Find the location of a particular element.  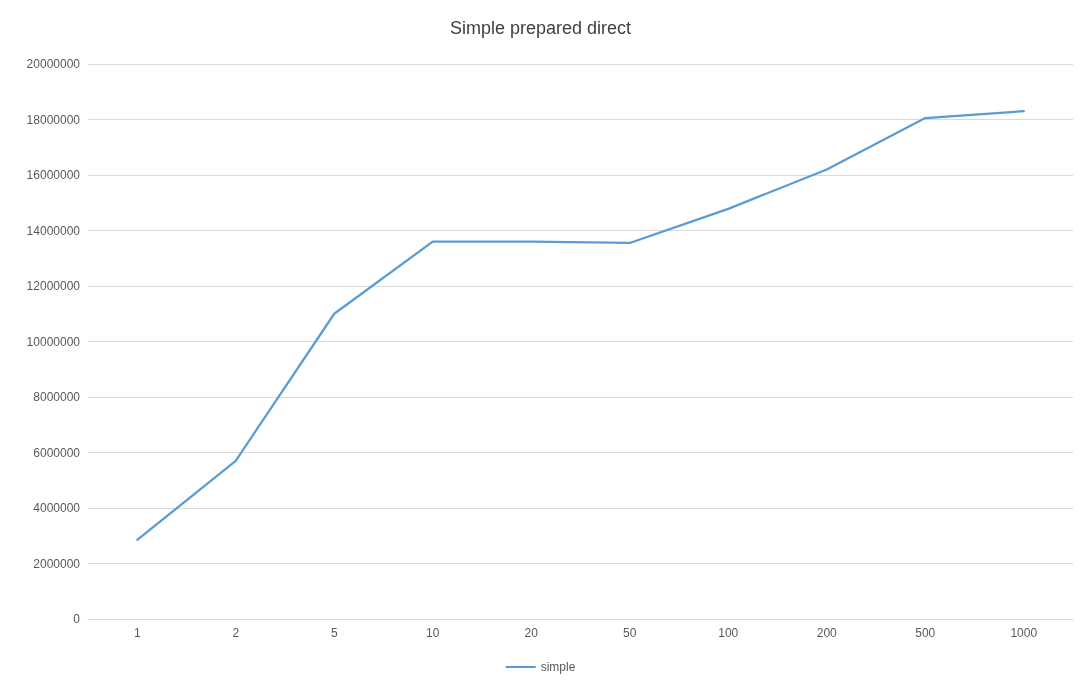

y-tick-label: 20000000 is located at coordinates (53, 64).